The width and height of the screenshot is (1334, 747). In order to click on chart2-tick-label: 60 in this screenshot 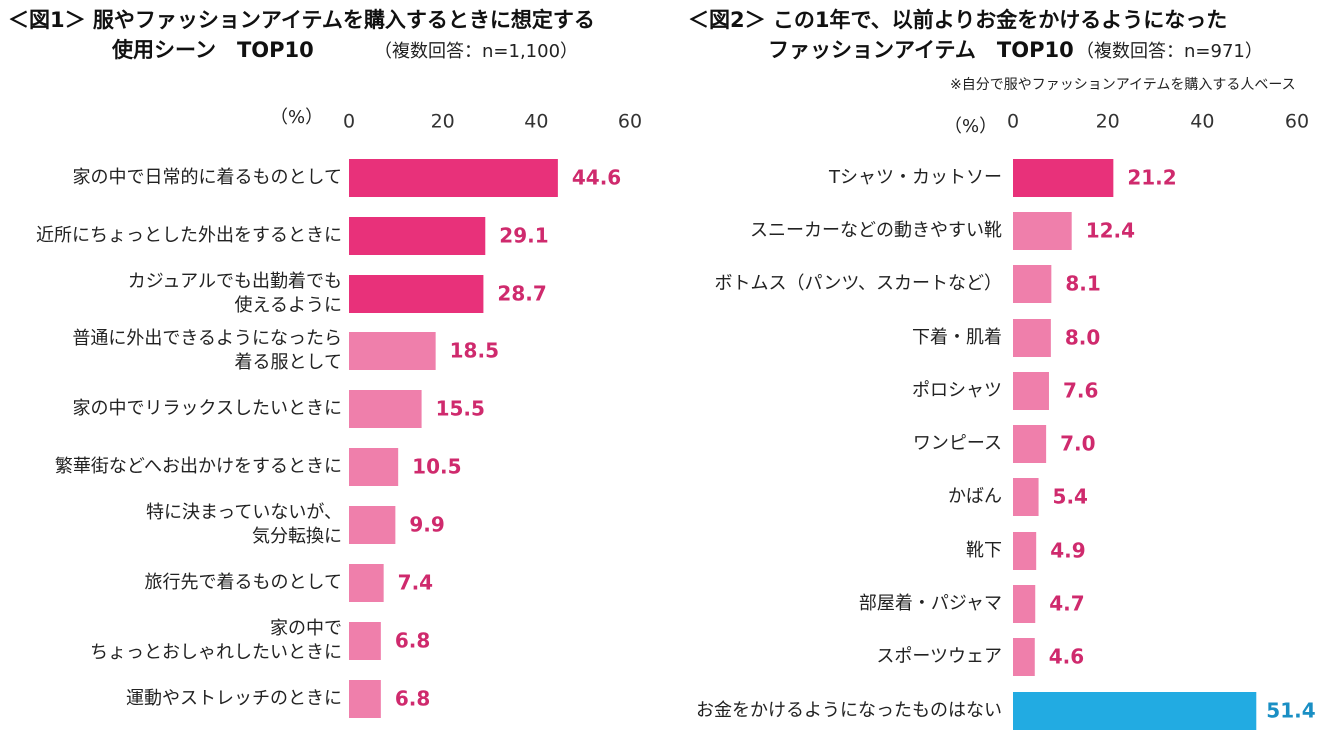, I will do `click(1297, 122)`.